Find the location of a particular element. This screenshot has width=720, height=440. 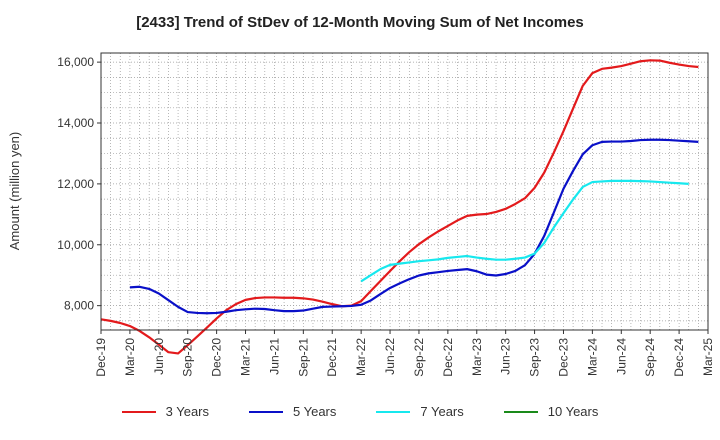

series-line-7-years is located at coordinates (524, 231).